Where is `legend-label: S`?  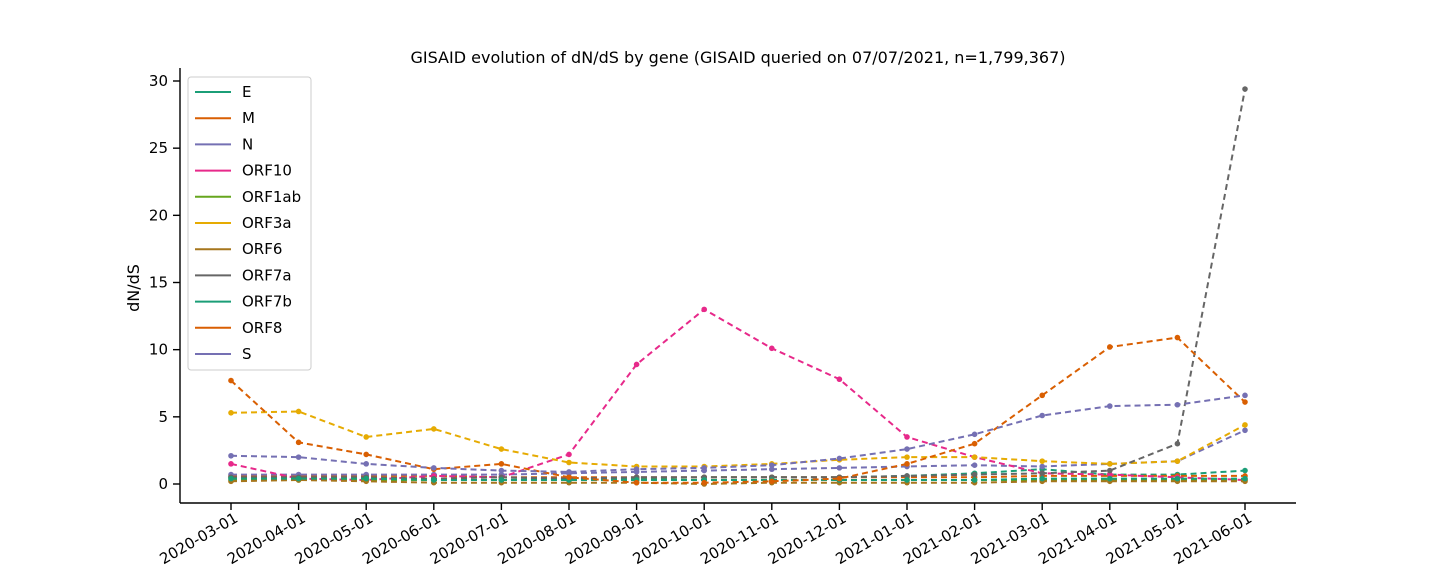
legend-label: S is located at coordinates (247, 354).